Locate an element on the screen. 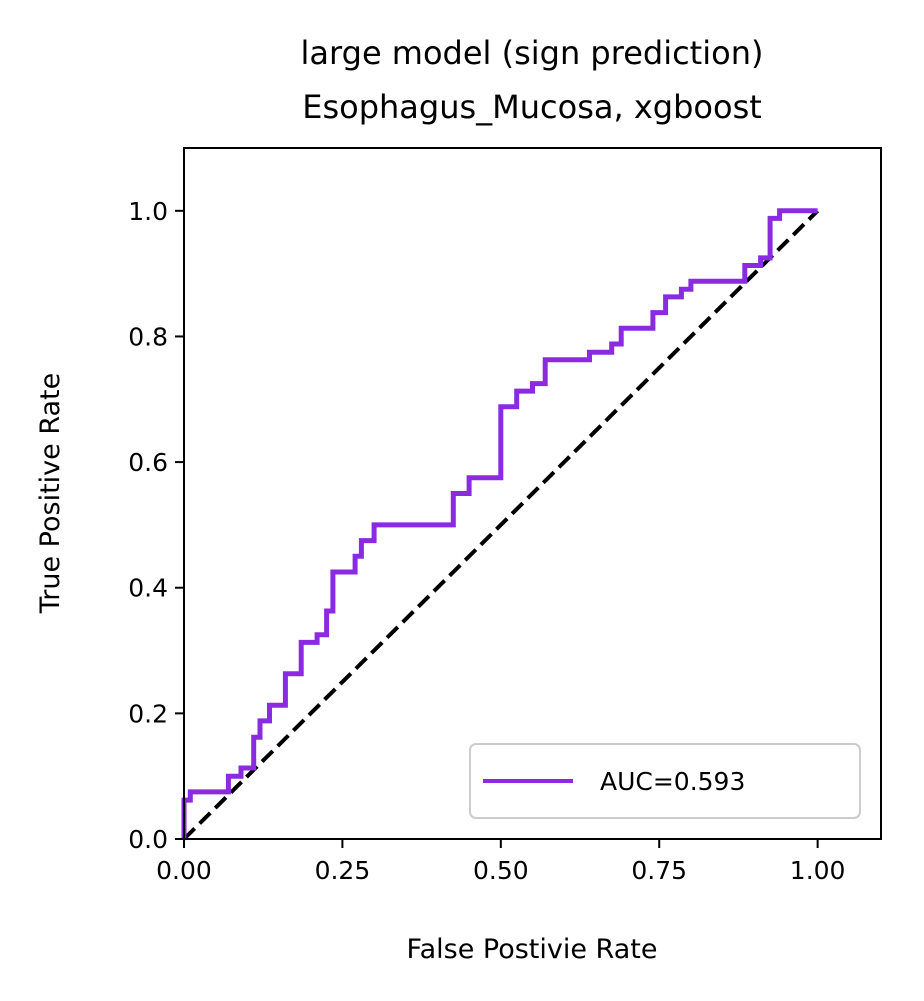 The height and width of the screenshot is (1001, 924). x-axis-label: False Postivie Rate is located at coordinates (532, 949).